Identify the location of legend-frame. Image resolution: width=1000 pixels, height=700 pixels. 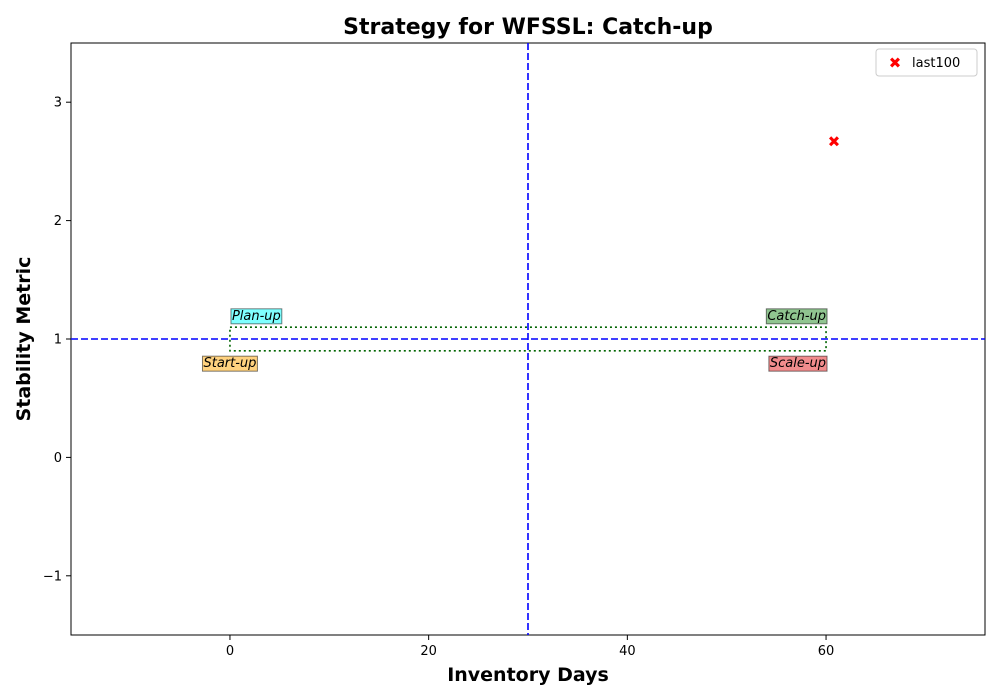
(926, 62).